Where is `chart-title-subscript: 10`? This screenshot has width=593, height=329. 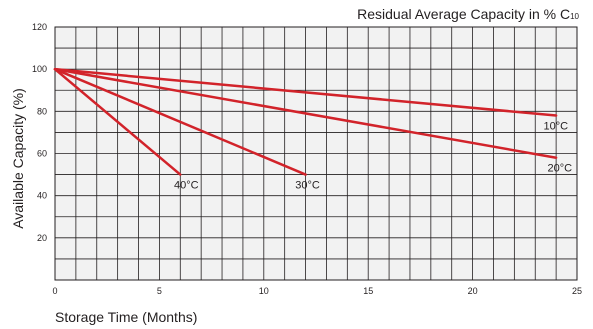 chart-title-subscript: 10 is located at coordinates (574, 16).